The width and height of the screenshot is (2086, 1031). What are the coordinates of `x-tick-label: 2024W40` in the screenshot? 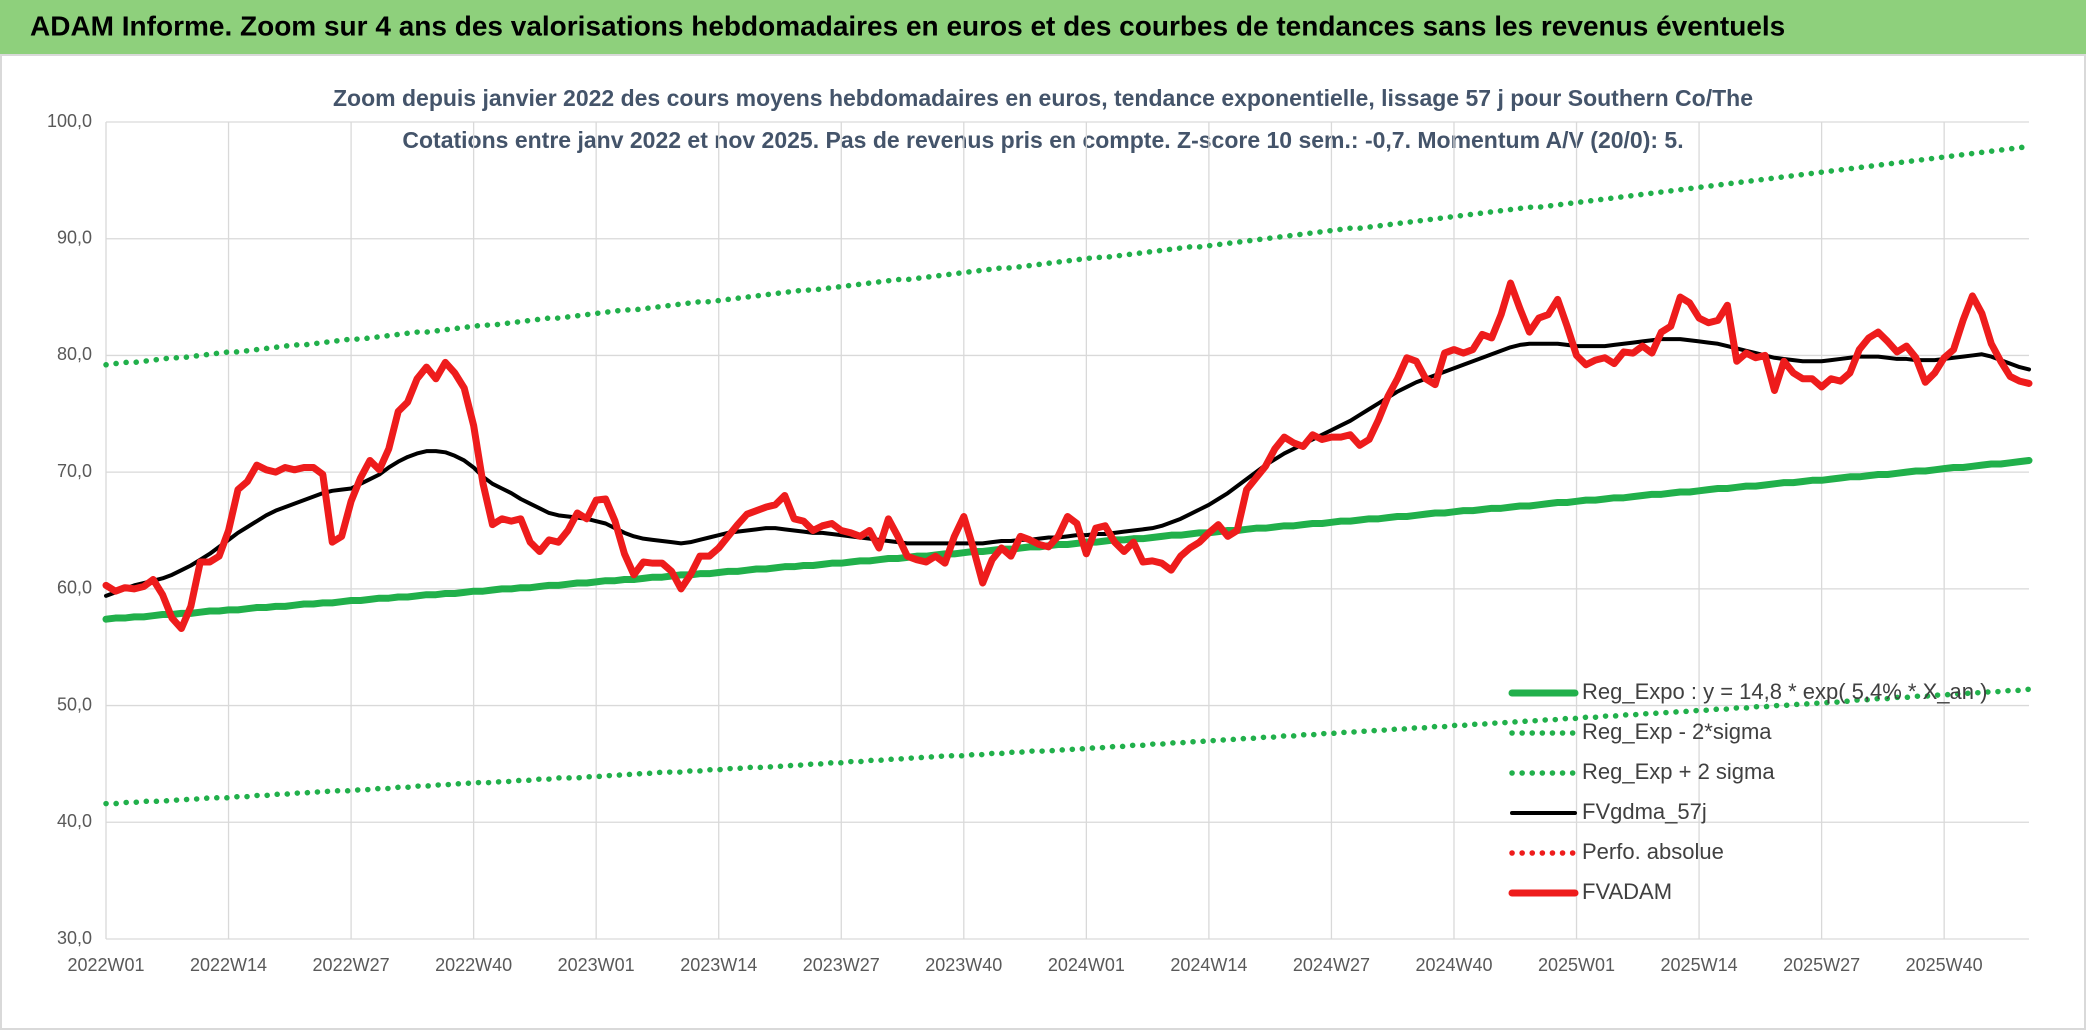 It's located at (1453, 965).